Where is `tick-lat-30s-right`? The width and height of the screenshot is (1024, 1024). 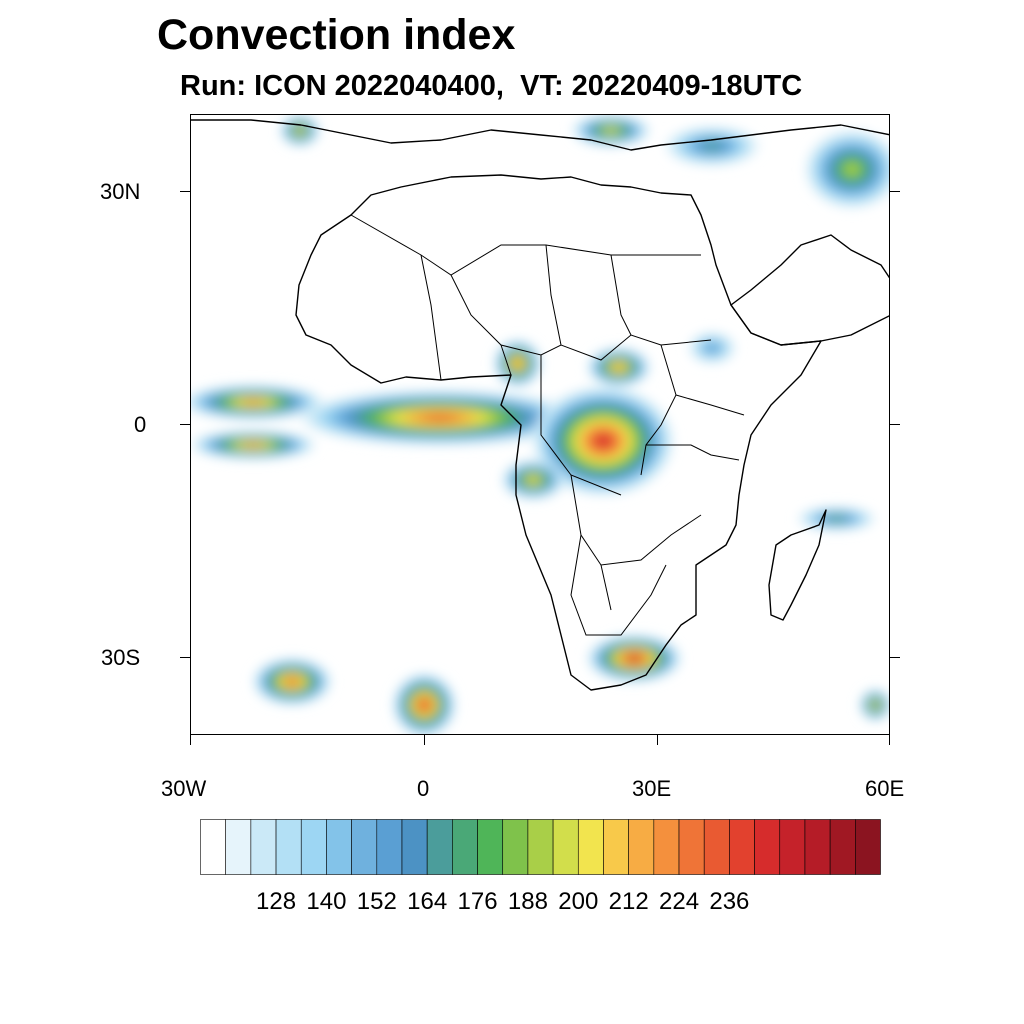 tick-lat-30s-right is located at coordinates (895, 657).